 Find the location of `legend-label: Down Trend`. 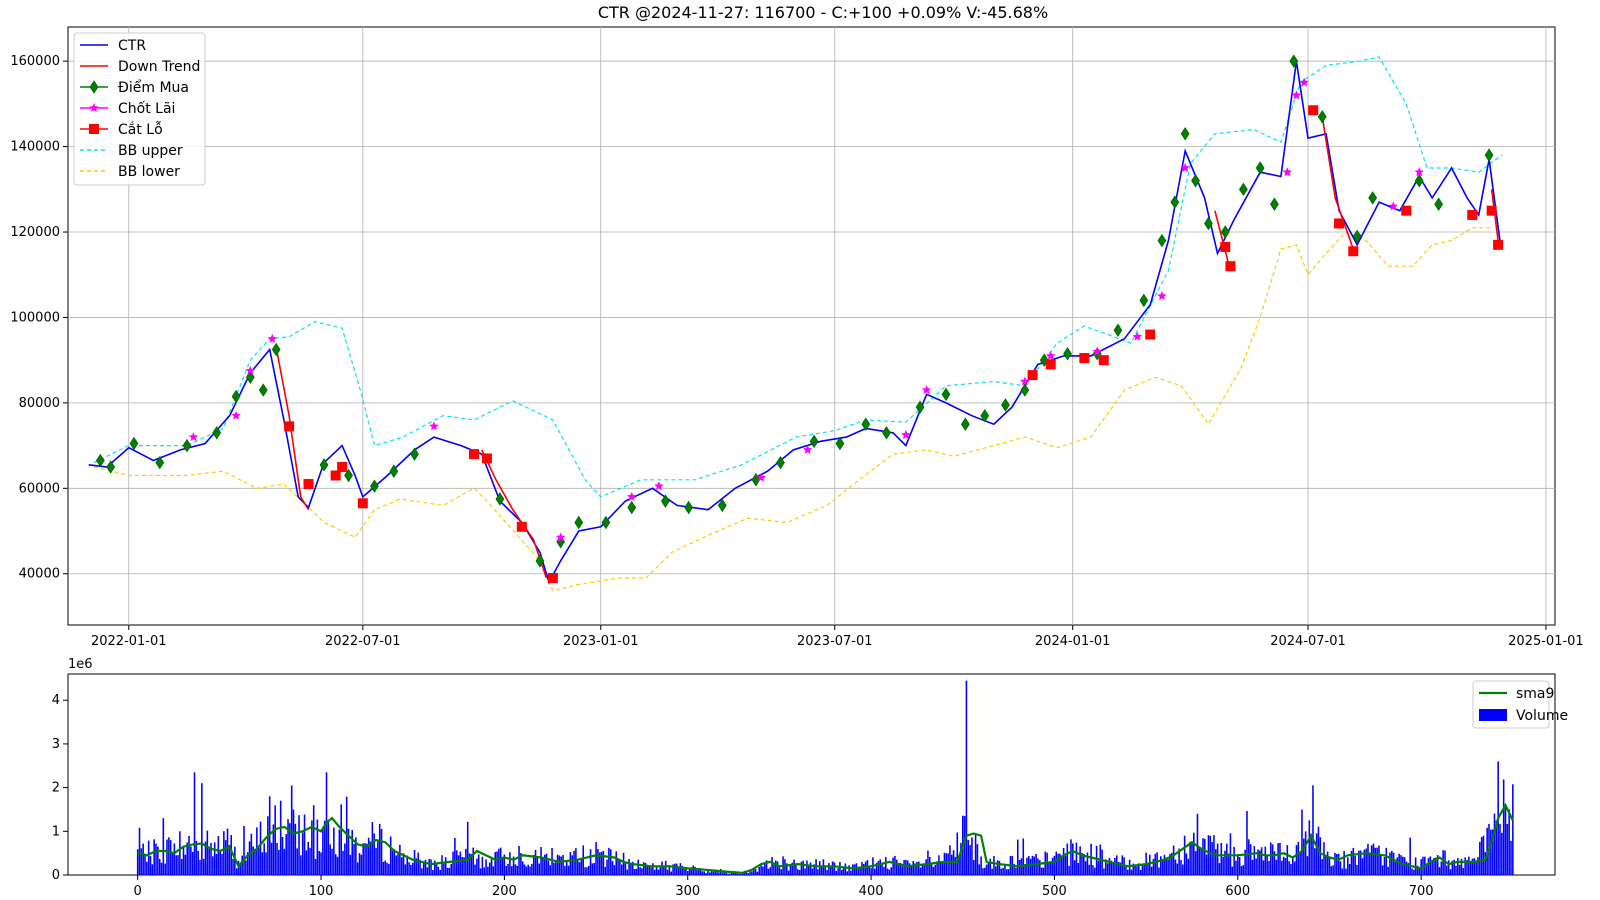

legend-label: Down Trend is located at coordinates (159, 67).